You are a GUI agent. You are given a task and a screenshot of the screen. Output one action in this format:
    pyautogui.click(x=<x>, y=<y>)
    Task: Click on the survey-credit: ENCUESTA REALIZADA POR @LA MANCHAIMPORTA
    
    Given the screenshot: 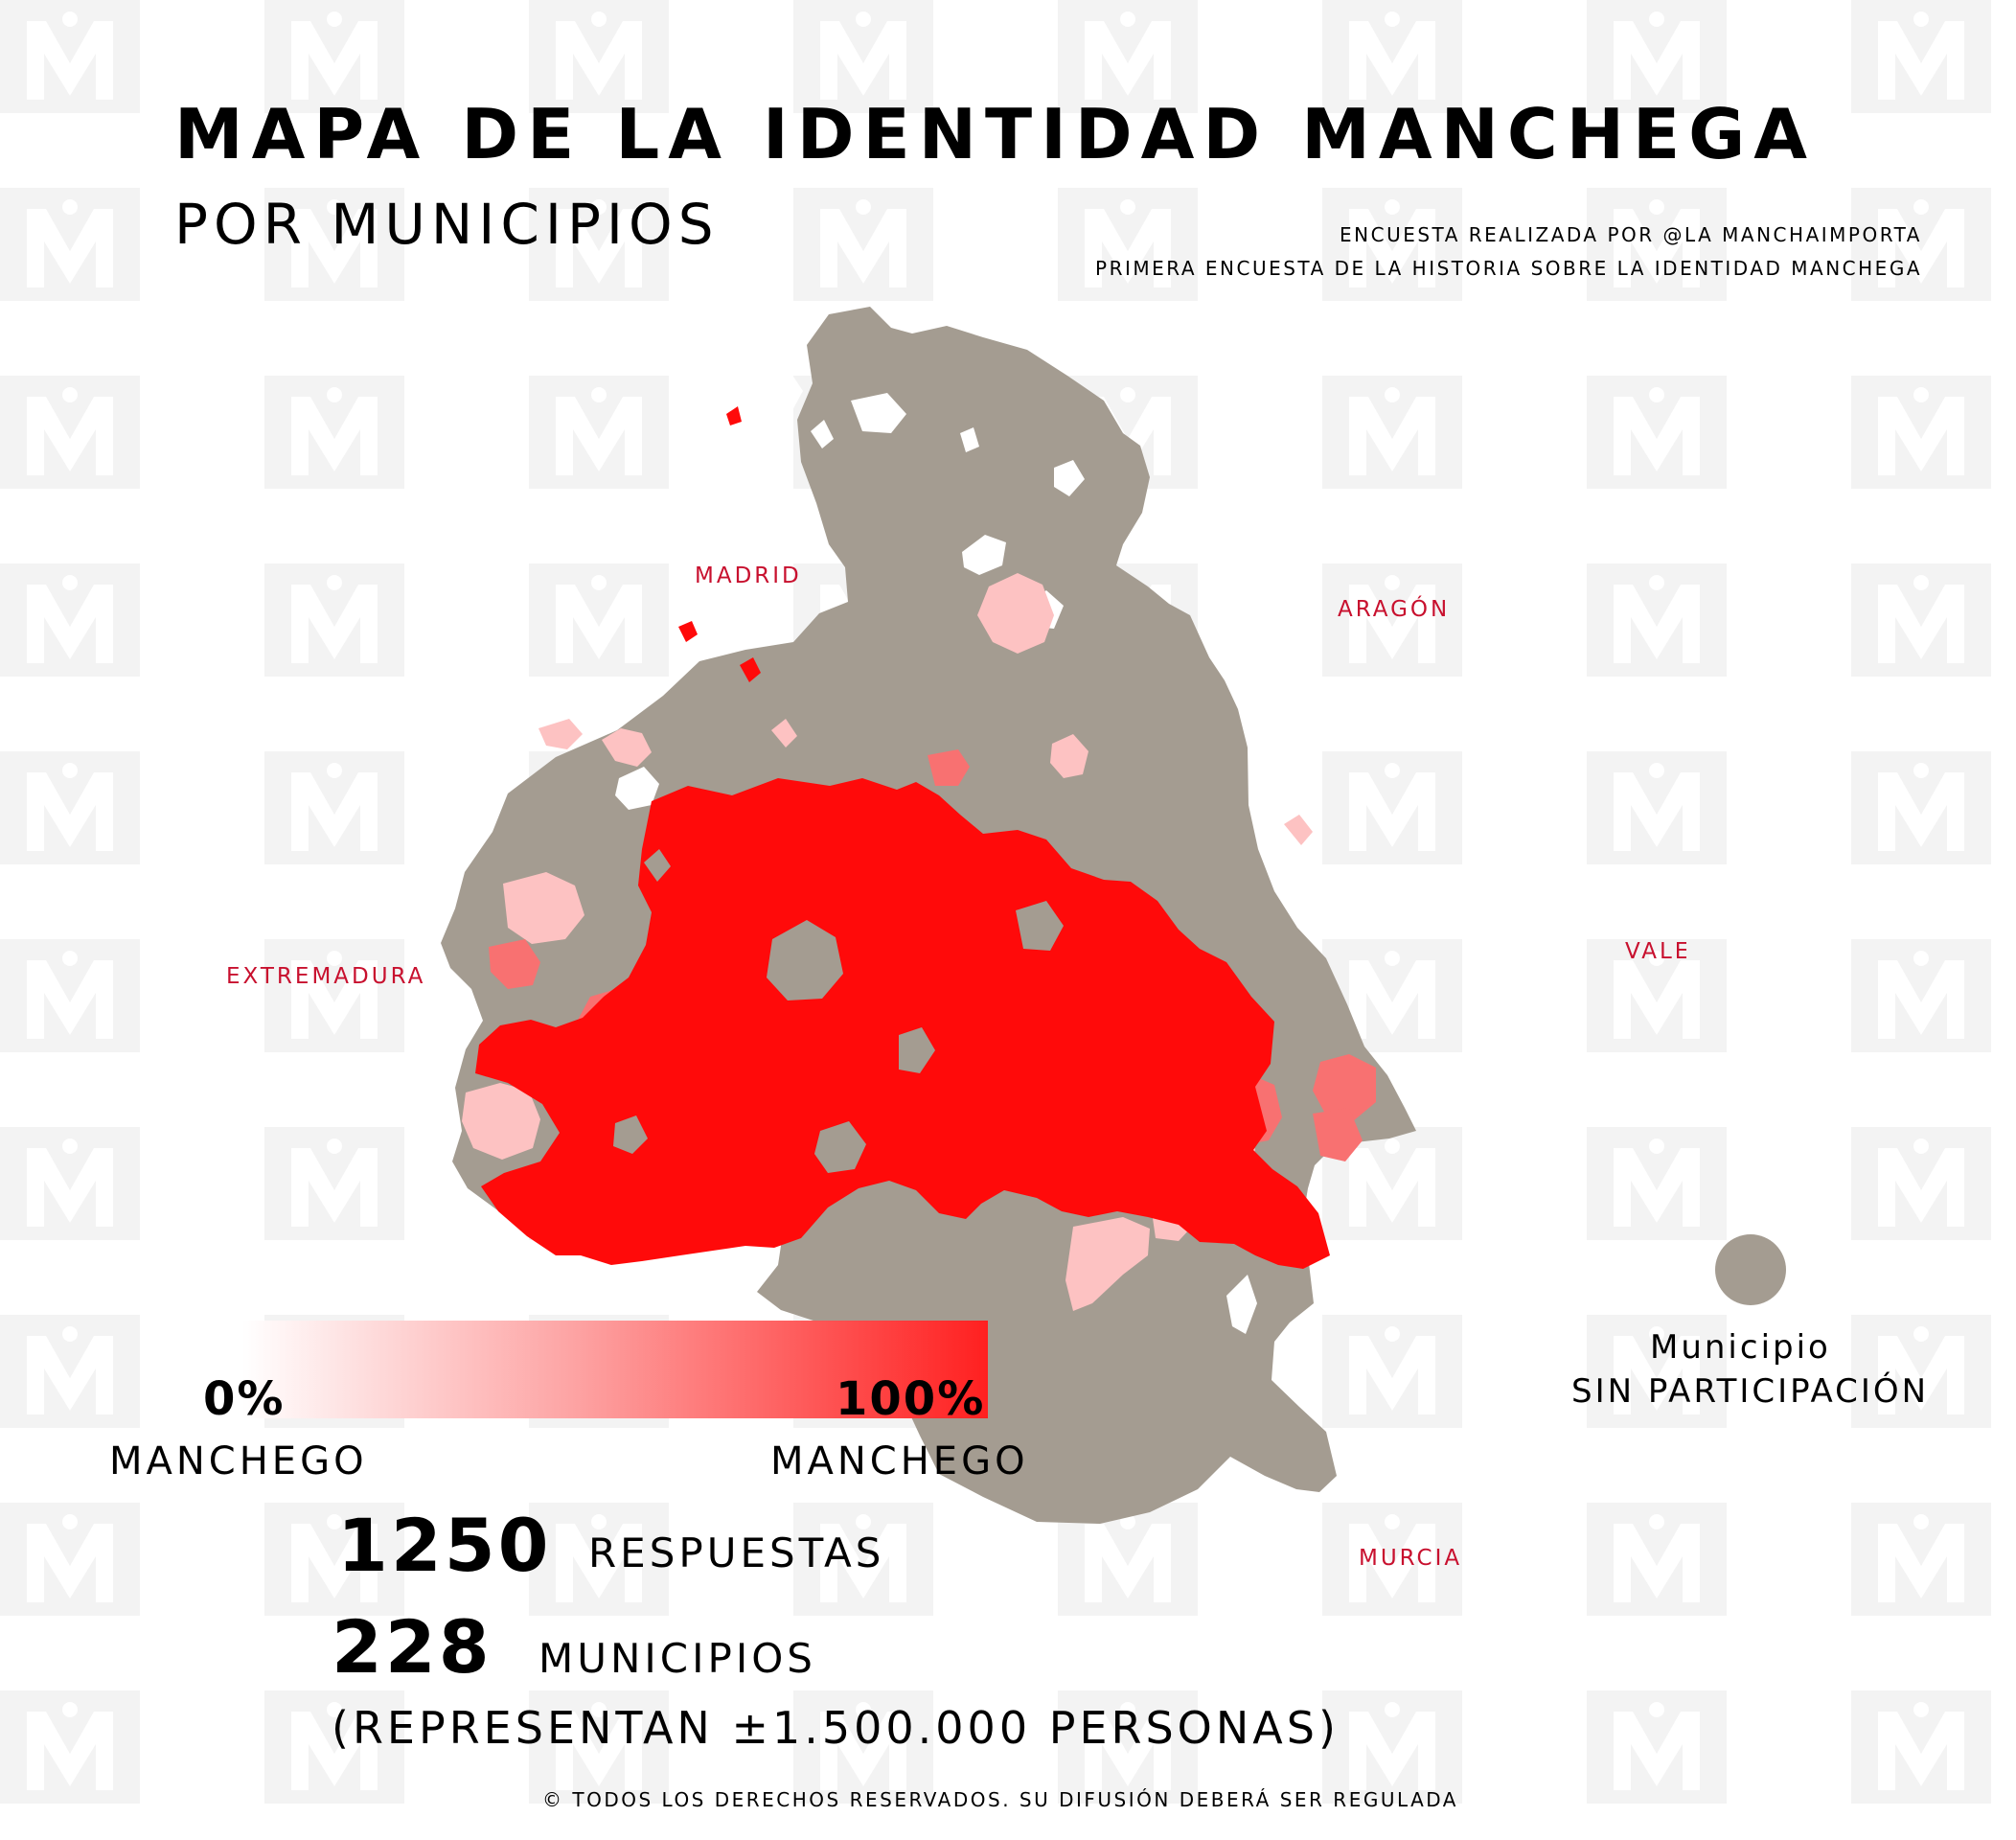 What is the action you would take?
    pyautogui.click(x=1631, y=234)
    